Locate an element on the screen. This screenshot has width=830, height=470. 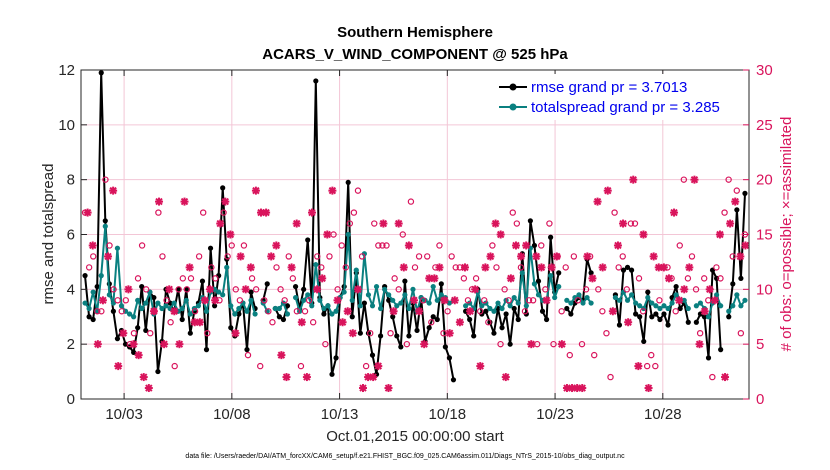
y-right-tick-label: 25 is located at coordinates (764, 125).